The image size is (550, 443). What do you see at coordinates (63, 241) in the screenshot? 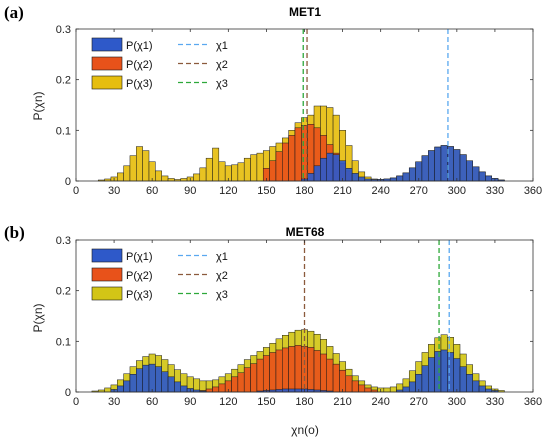
I see `y-tick-label: 0.3` at bounding box center [63, 241].